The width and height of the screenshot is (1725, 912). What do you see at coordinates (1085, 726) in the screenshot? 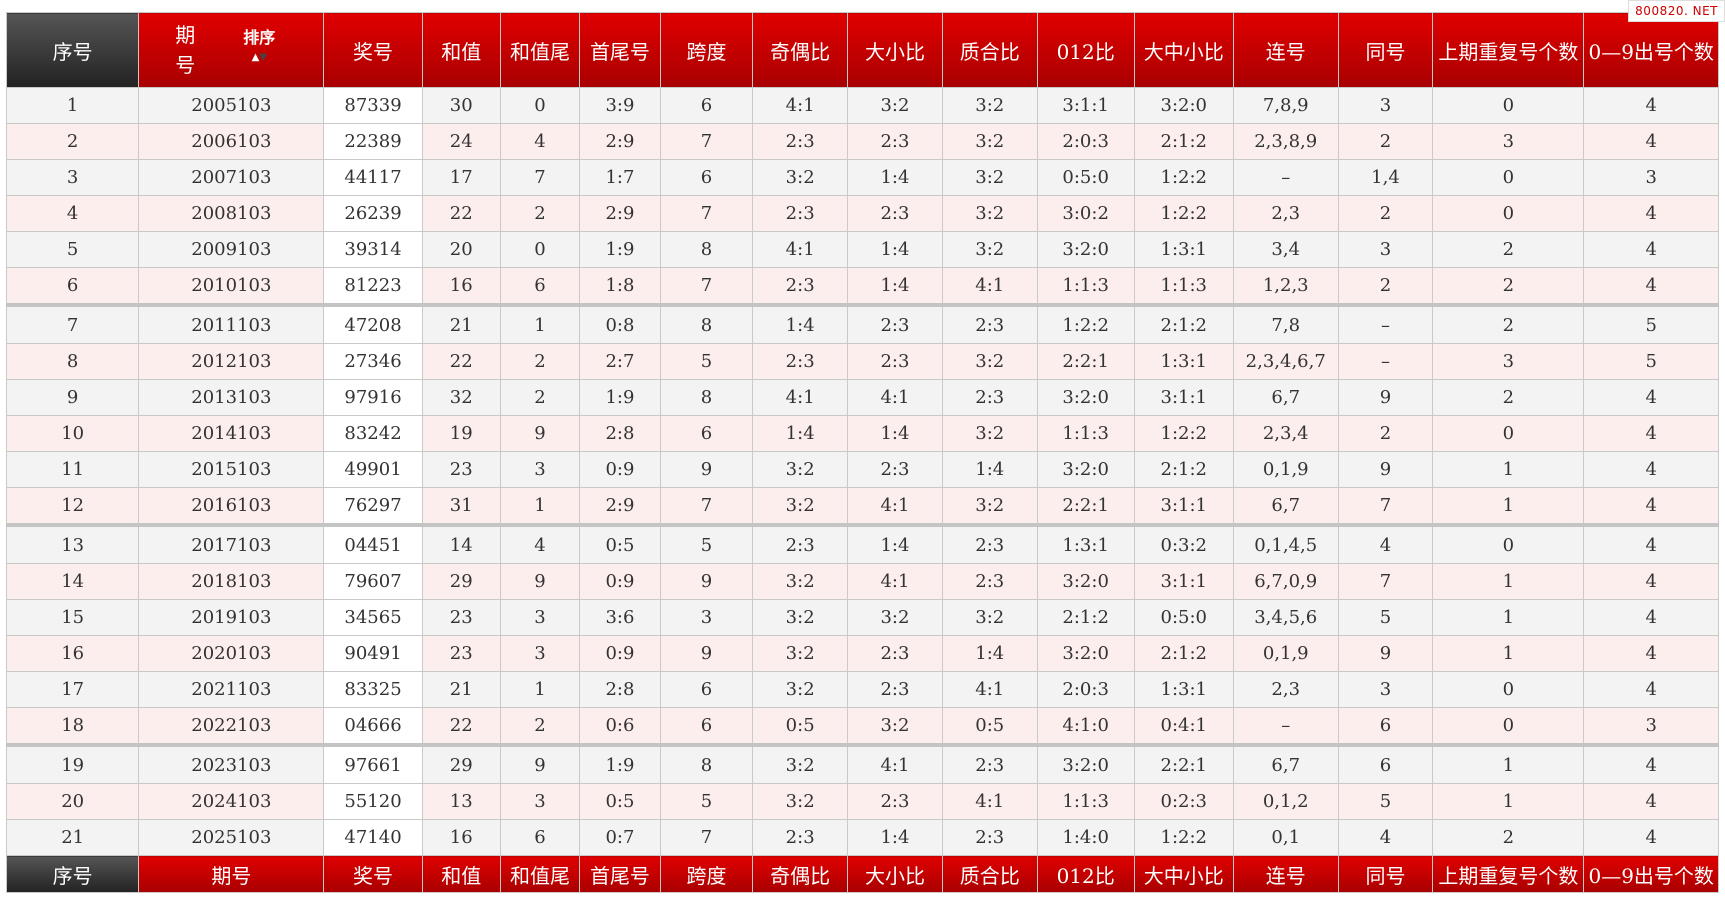
I see `cell-ratio-012: 4:1:0` at bounding box center [1085, 726].